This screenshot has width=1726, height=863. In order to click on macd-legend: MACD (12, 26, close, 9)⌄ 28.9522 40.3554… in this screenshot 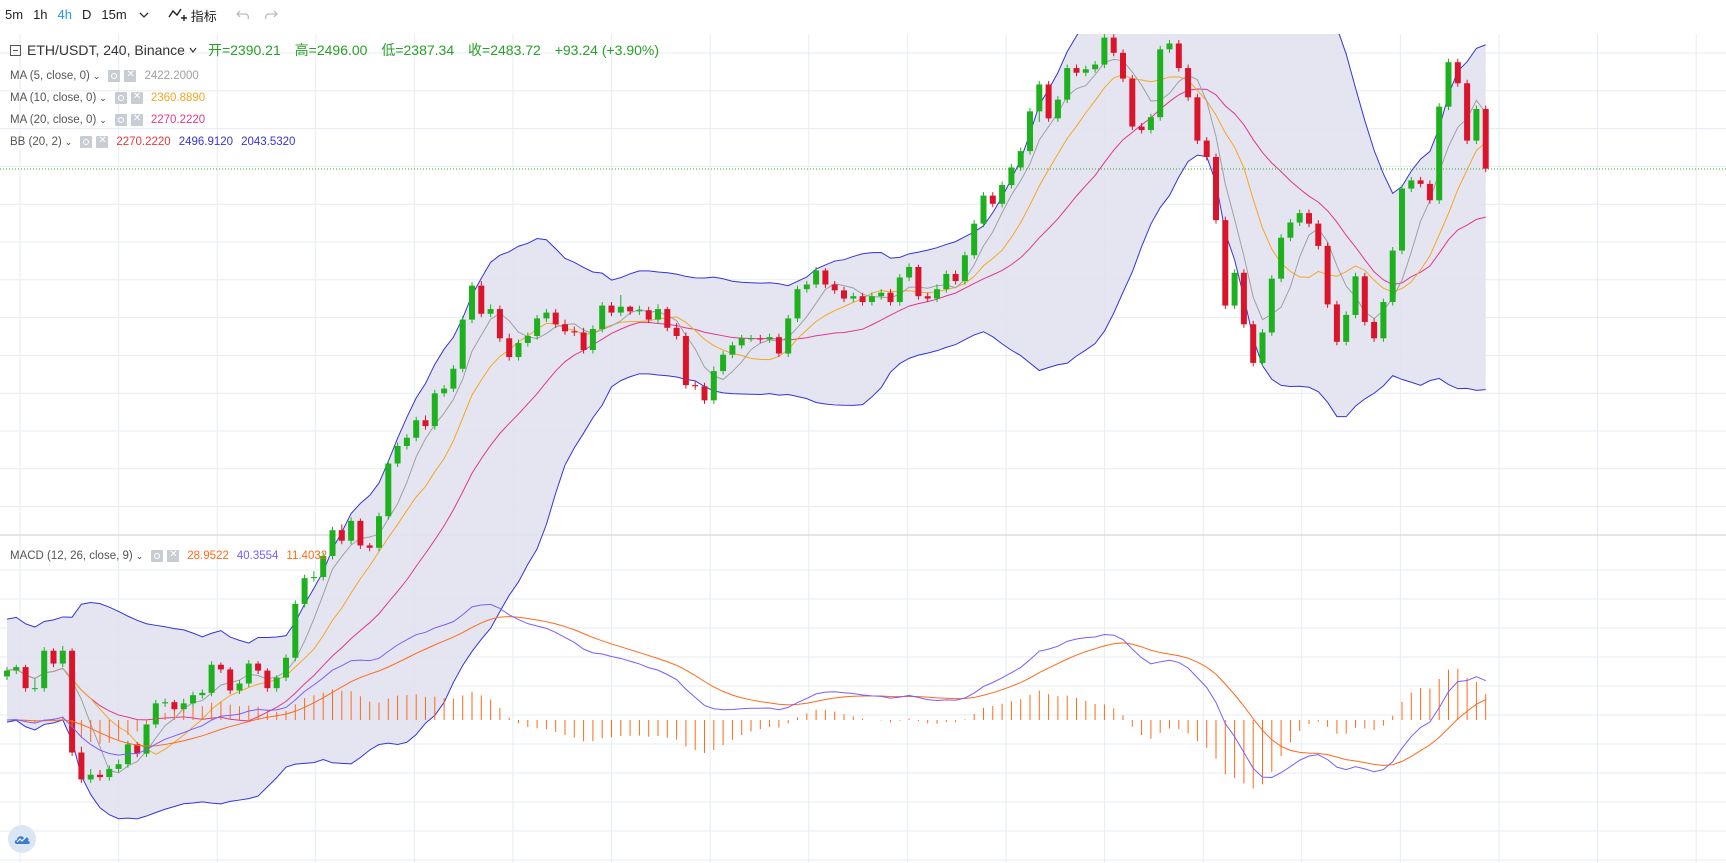, I will do `click(169, 555)`.